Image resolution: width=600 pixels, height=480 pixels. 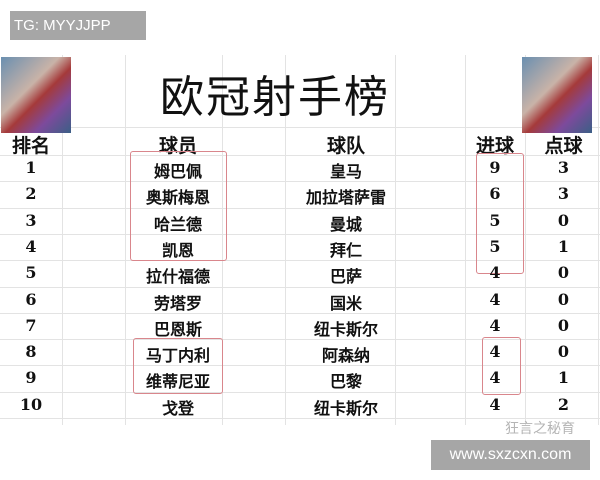 What do you see at coordinates (345, 250) in the screenshot?
I see `cell-team: 拜仁` at bounding box center [345, 250].